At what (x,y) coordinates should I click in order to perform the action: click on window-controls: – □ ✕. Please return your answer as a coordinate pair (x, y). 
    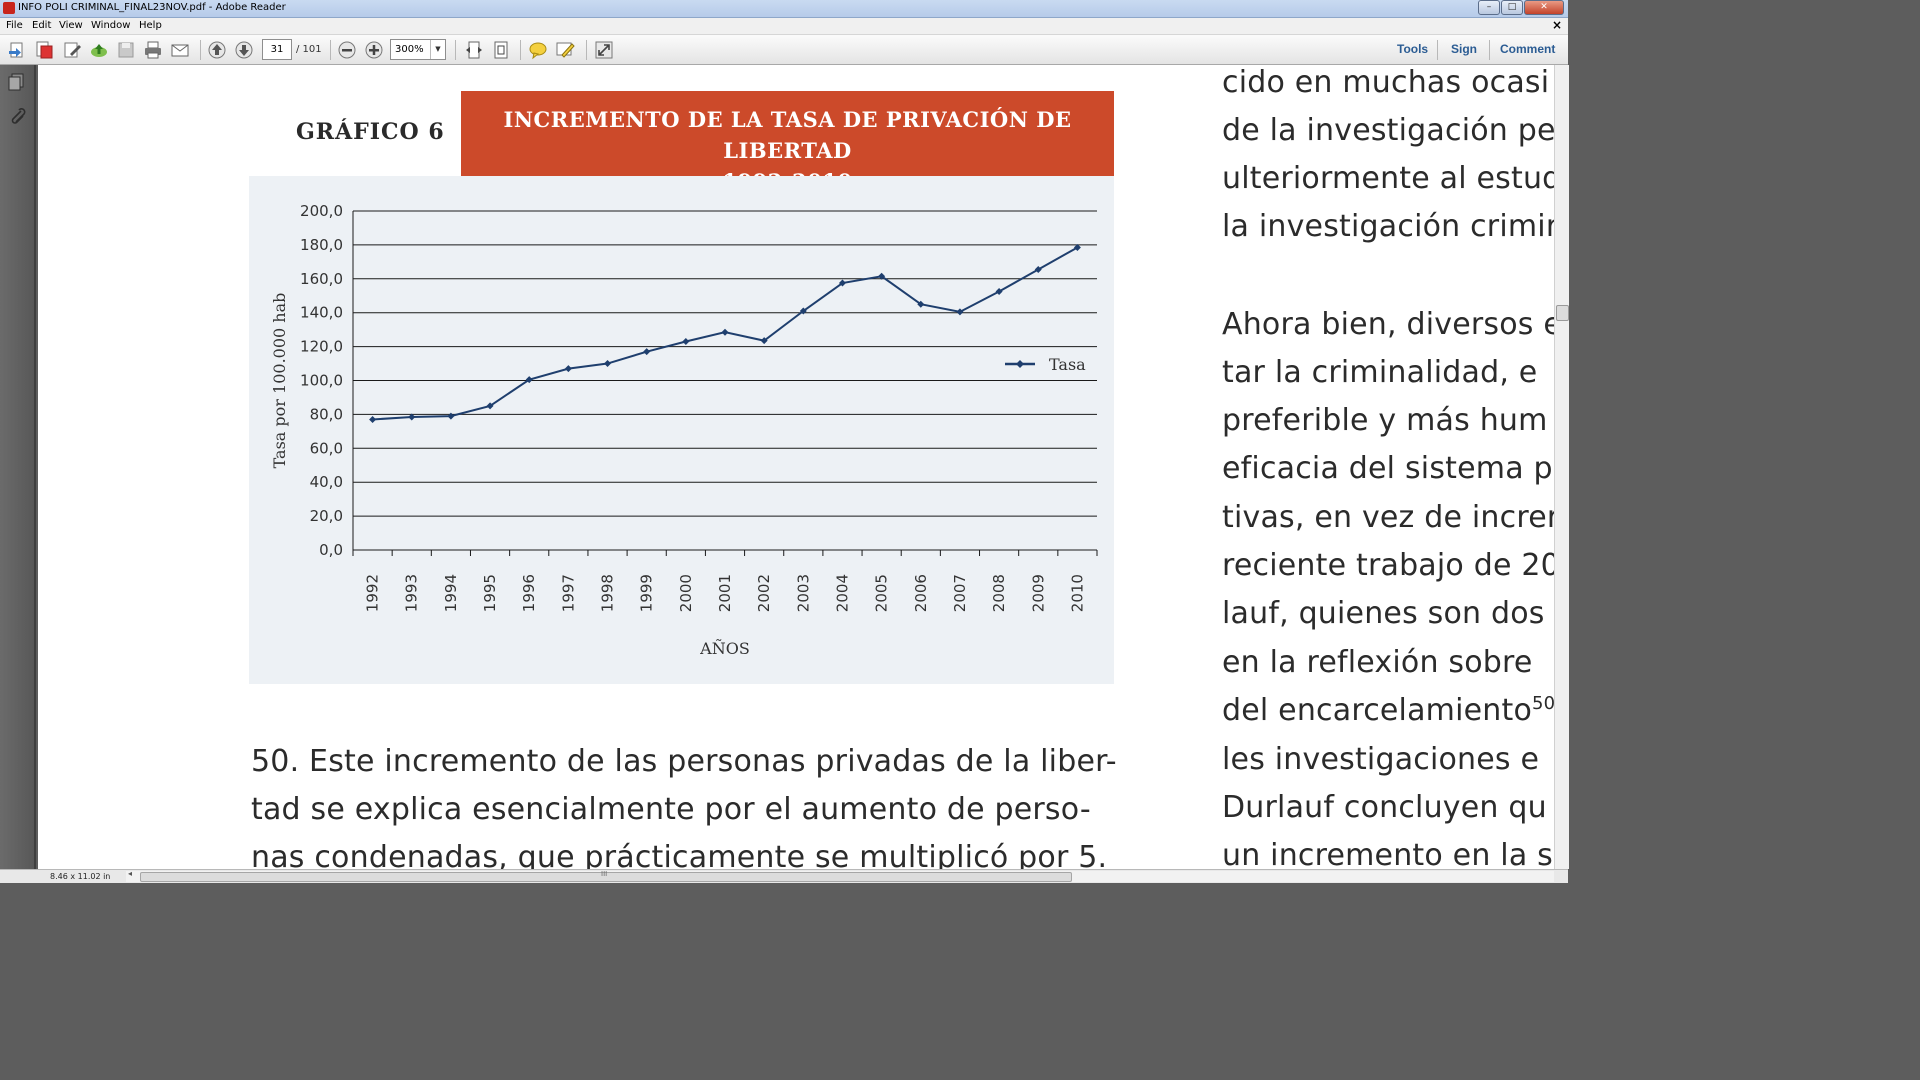
    Looking at the image, I should click on (1521, 7).